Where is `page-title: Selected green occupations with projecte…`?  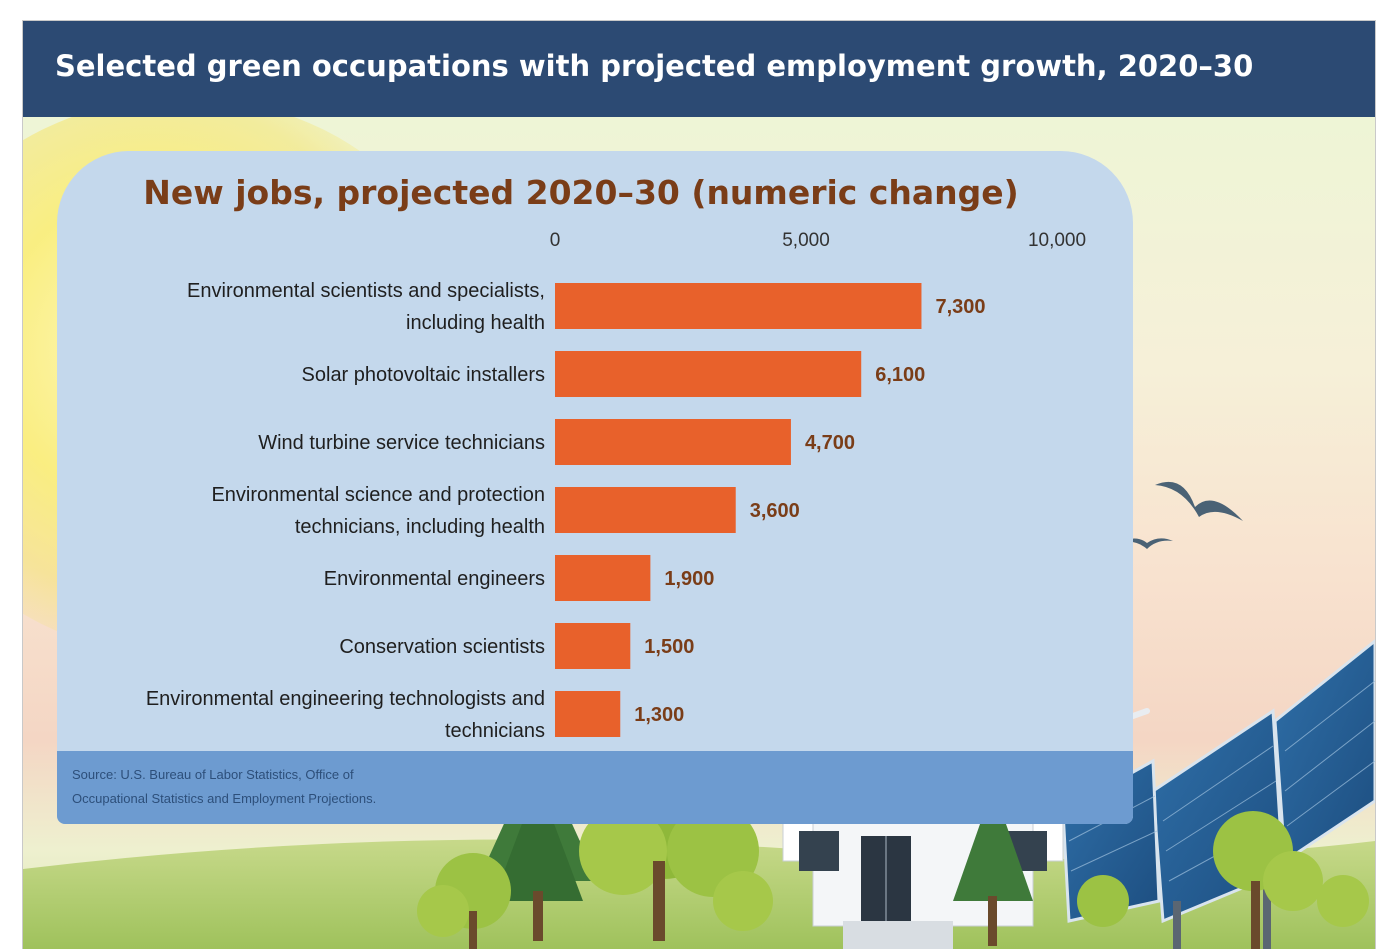
page-title: Selected green occupations with projecte… is located at coordinates (654, 66).